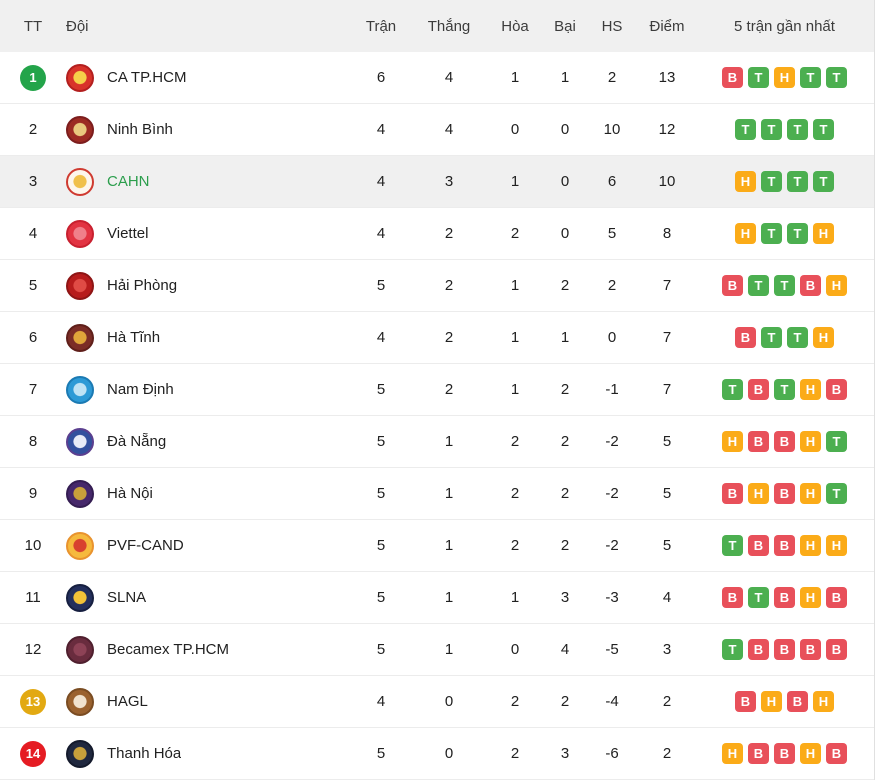 Image resolution: width=875 pixels, height=780 pixels. Describe the element at coordinates (565, 129) in the screenshot. I see `lost-cell: 0` at that location.